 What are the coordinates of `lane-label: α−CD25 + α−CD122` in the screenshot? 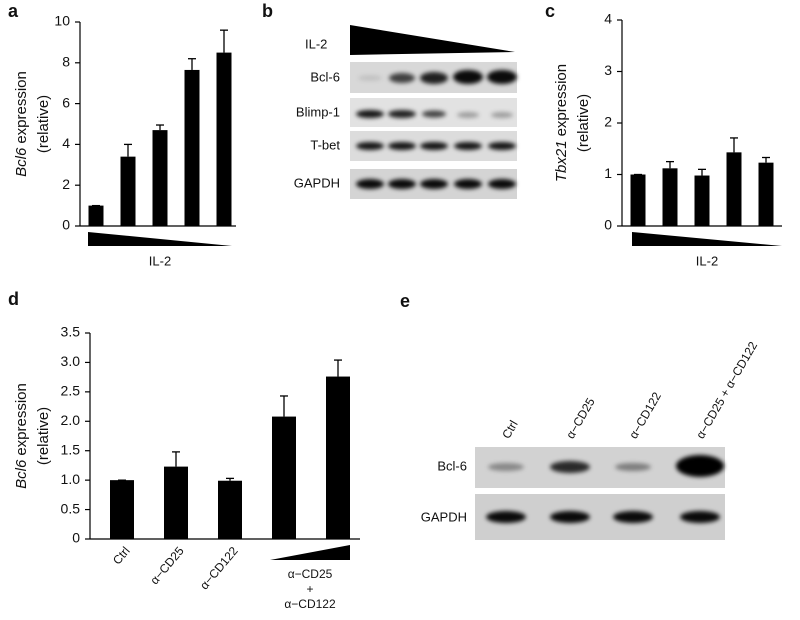 It's located at (726, 390).